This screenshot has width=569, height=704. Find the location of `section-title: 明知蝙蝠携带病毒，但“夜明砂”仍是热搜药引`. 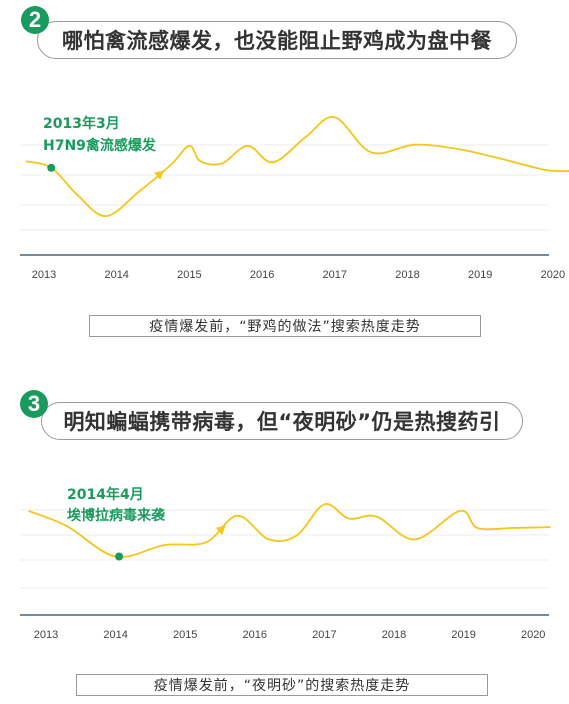

section-title: 明知蝙蝠携带病毒，但“夜明砂”仍是热搜药引 is located at coordinates (282, 421).